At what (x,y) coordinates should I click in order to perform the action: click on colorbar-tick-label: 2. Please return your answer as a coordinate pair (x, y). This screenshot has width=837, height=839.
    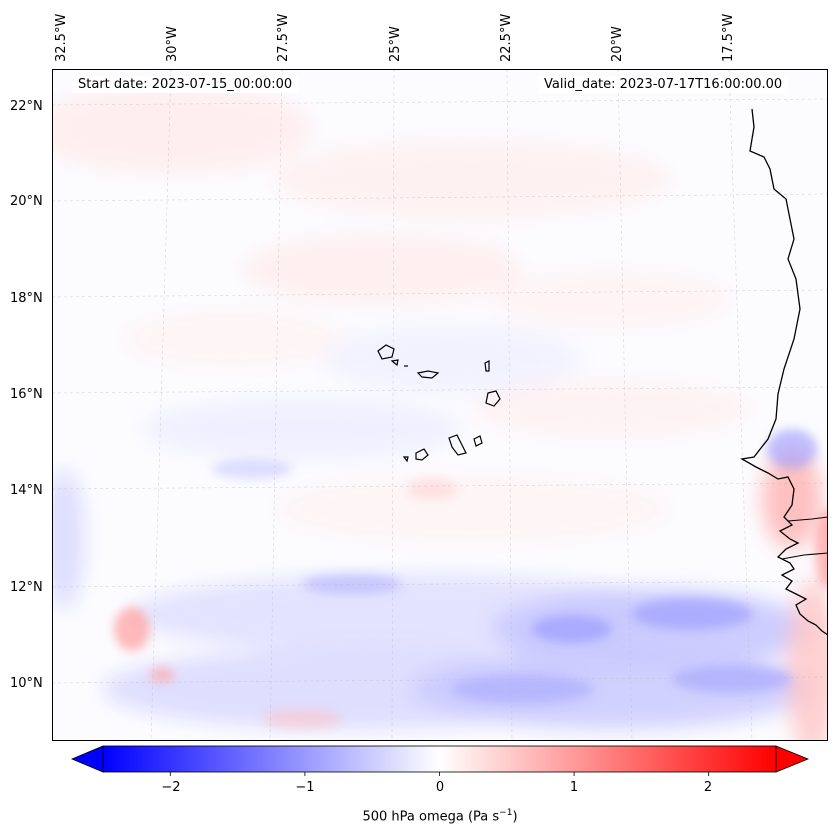
    Looking at the image, I should click on (708, 787).